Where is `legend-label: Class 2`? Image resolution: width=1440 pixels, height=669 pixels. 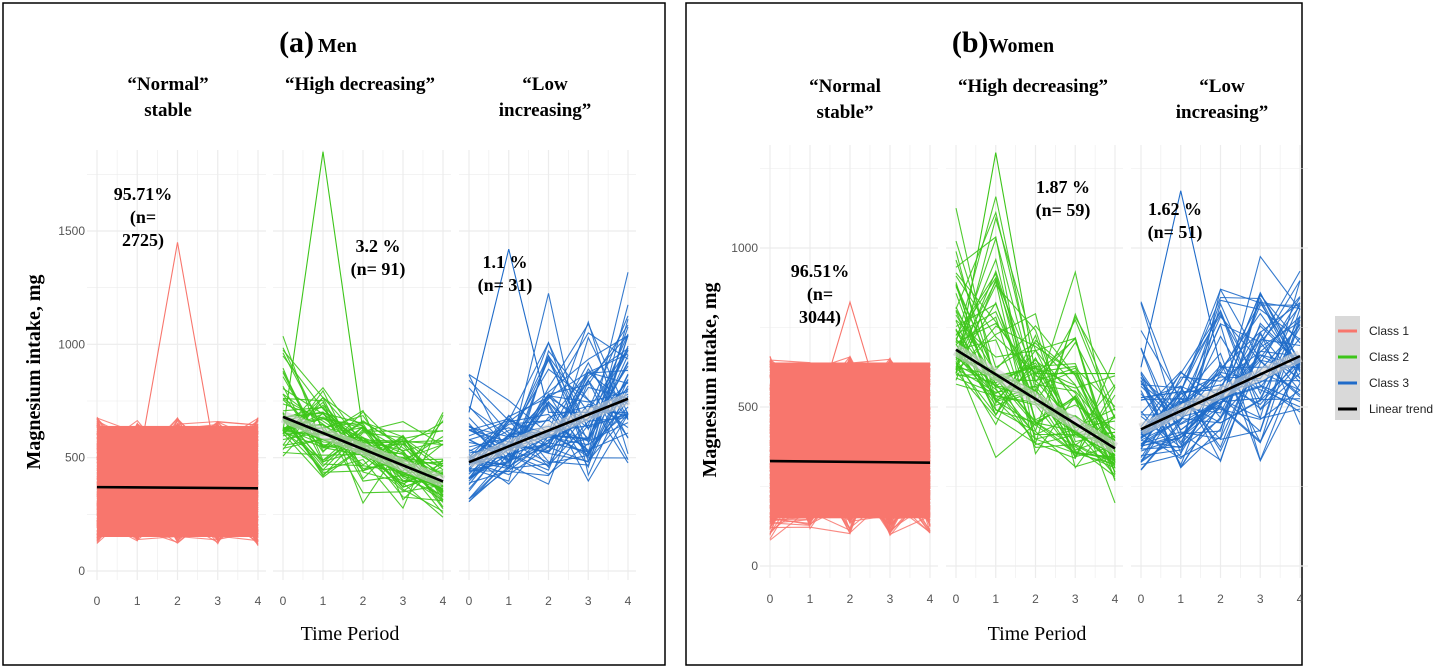 legend-label: Class 2 is located at coordinates (1389, 357).